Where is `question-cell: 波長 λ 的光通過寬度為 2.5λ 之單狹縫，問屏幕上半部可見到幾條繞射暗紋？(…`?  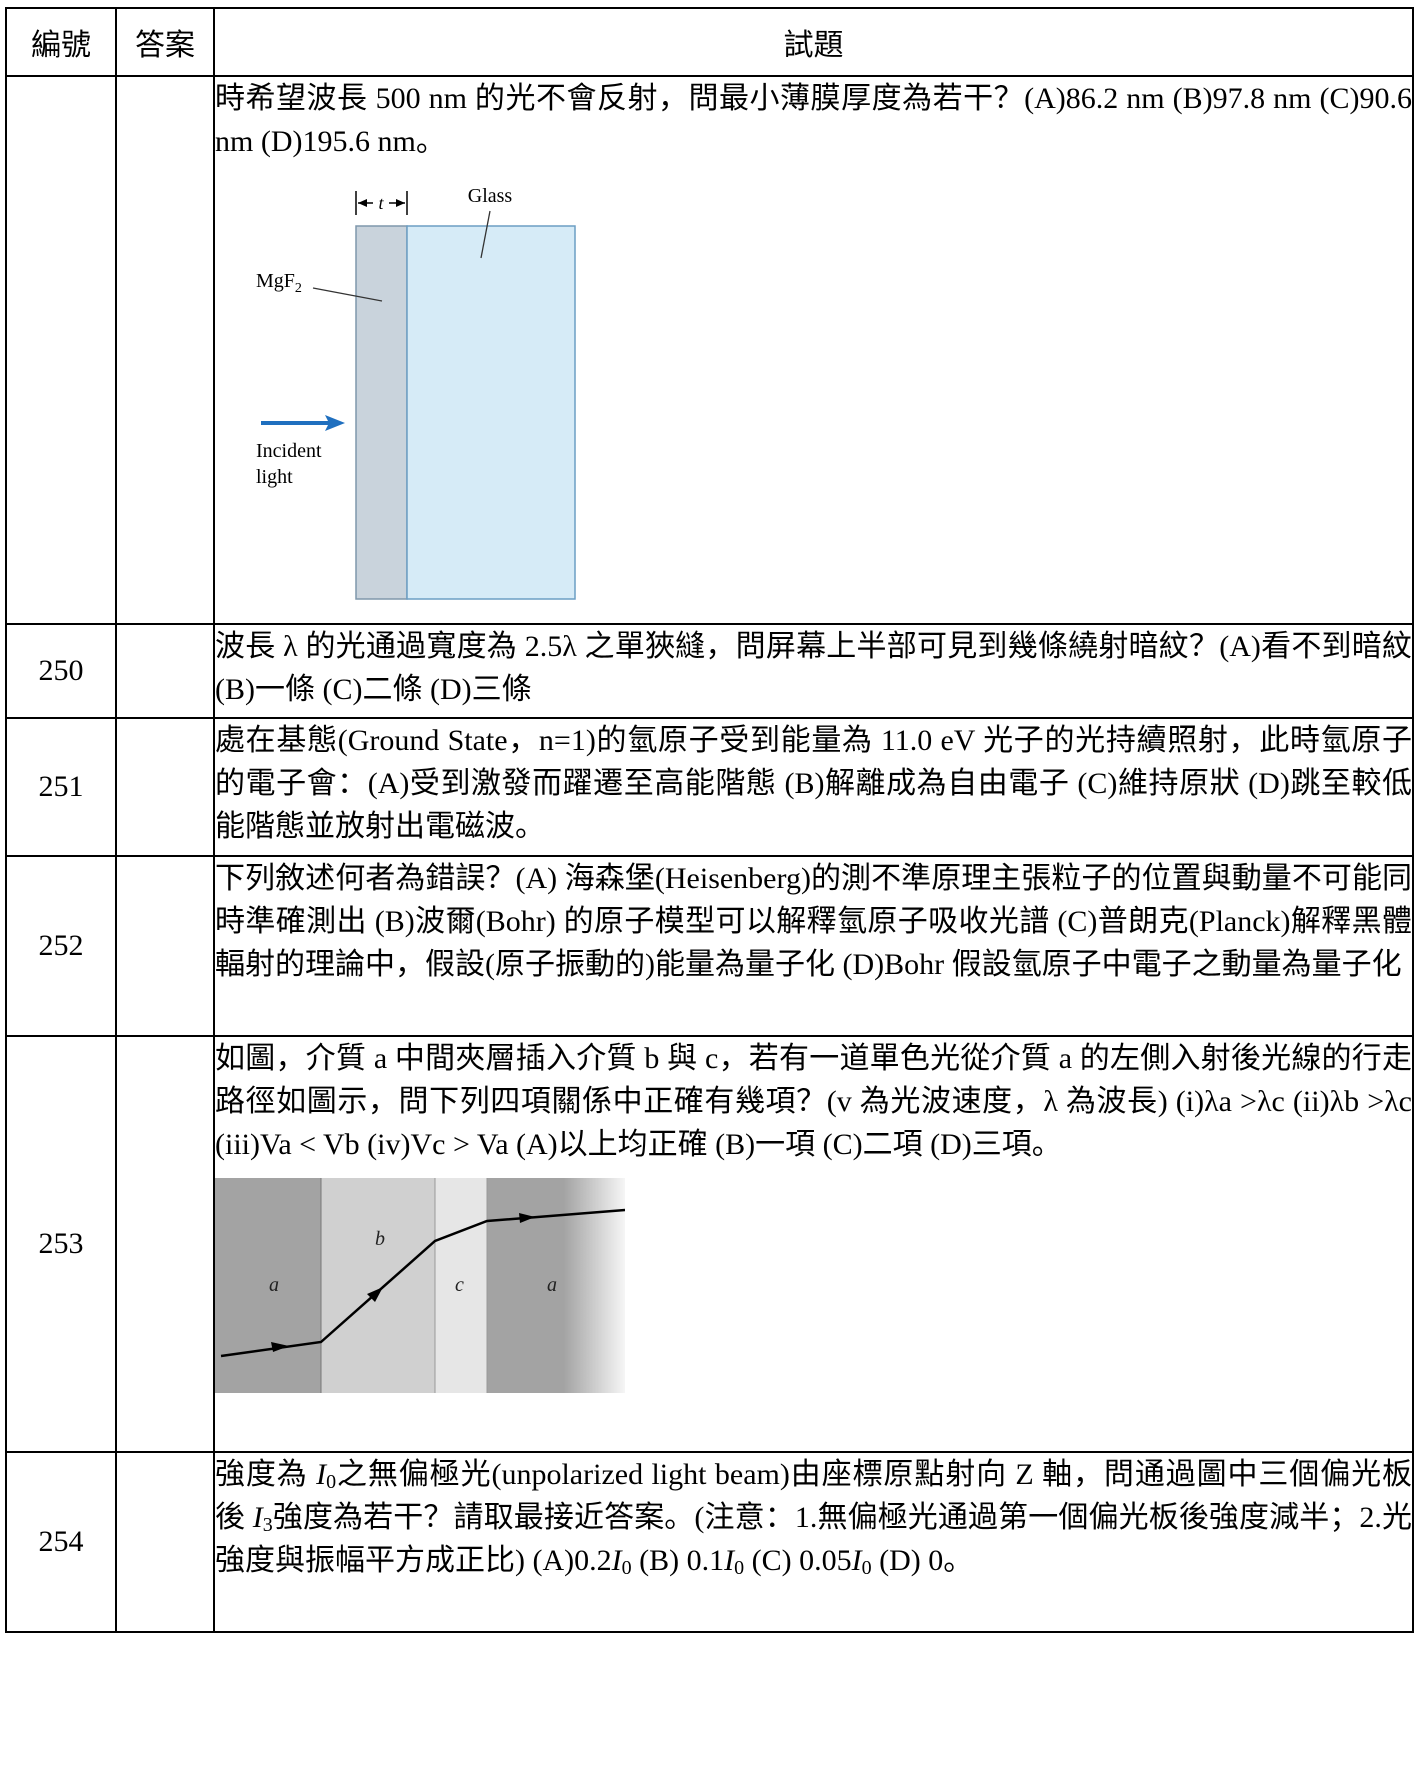
question-cell: 波長 λ 的光通過寬度為 2.5λ 之單狹縫，問屏幕上半部可見到幾條繞射暗紋？(… is located at coordinates (813, 671).